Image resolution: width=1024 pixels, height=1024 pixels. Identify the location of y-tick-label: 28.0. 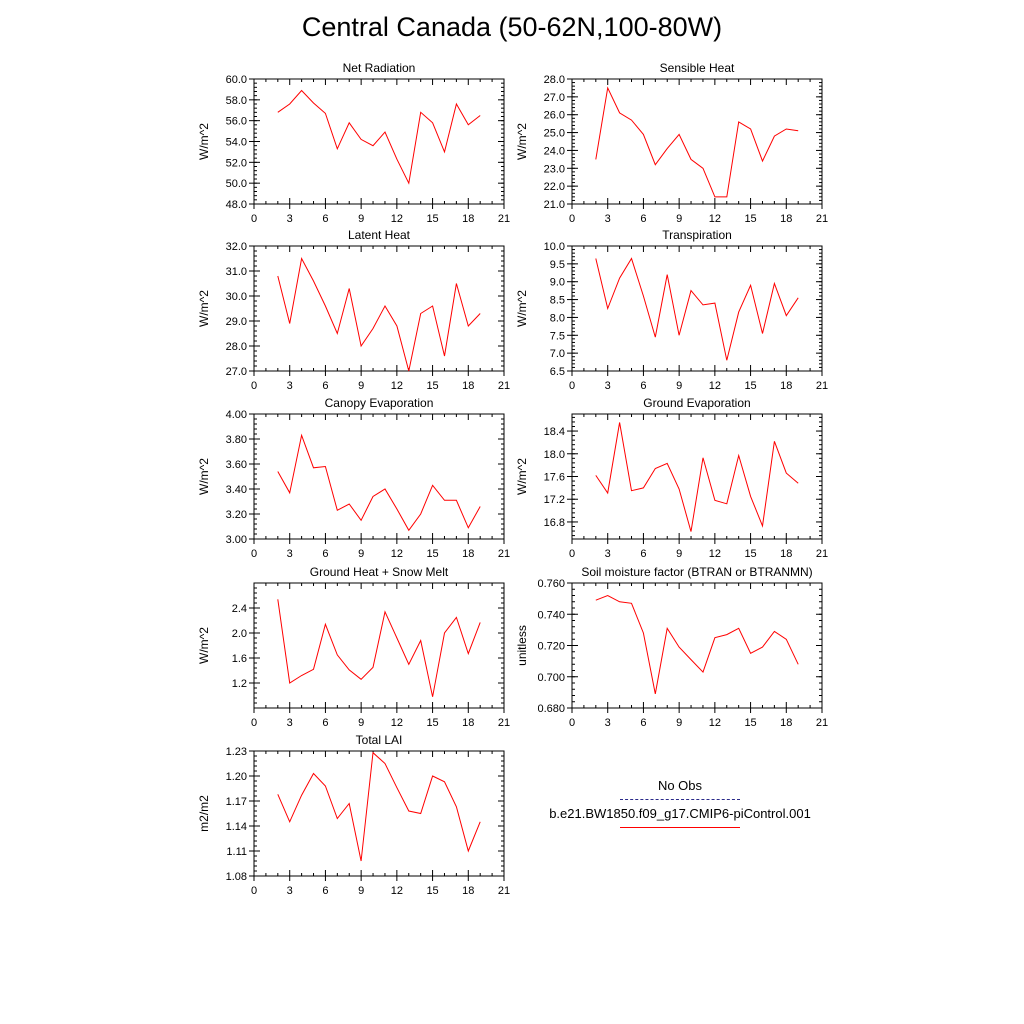
(554, 80).